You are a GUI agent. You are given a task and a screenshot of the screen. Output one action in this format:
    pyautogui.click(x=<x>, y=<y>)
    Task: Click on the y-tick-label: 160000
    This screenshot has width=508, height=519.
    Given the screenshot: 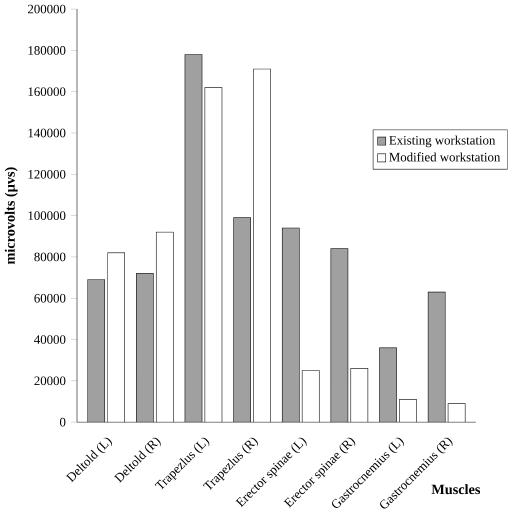 What is the action you would take?
    pyautogui.click(x=47, y=91)
    